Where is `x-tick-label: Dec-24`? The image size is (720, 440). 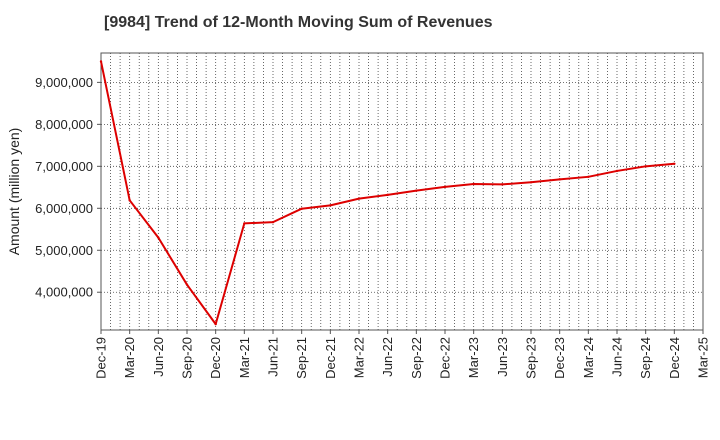 x-tick-label: Dec-24 is located at coordinates (674, 358).